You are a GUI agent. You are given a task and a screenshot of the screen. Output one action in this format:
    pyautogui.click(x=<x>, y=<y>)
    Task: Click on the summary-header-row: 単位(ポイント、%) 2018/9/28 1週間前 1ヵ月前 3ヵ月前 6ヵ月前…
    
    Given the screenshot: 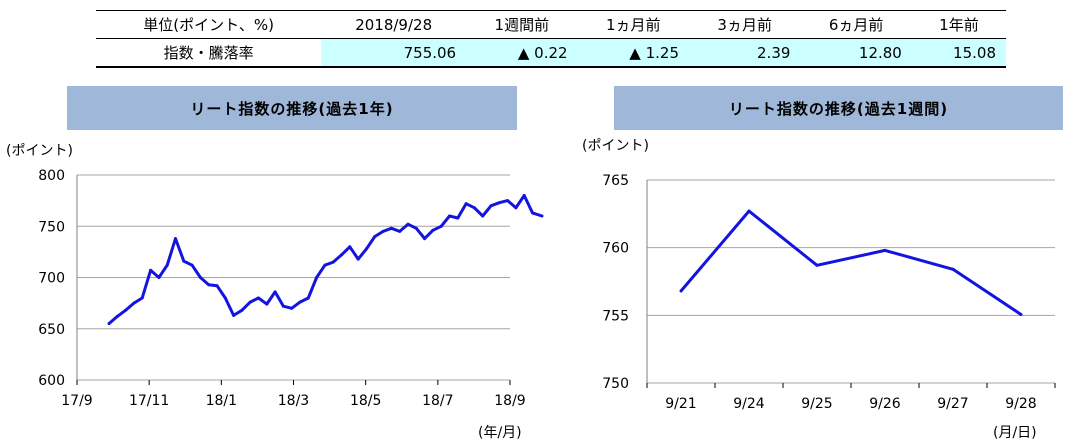 What is the action you would take?
    pyautogui.click(x=551, y=24)
    